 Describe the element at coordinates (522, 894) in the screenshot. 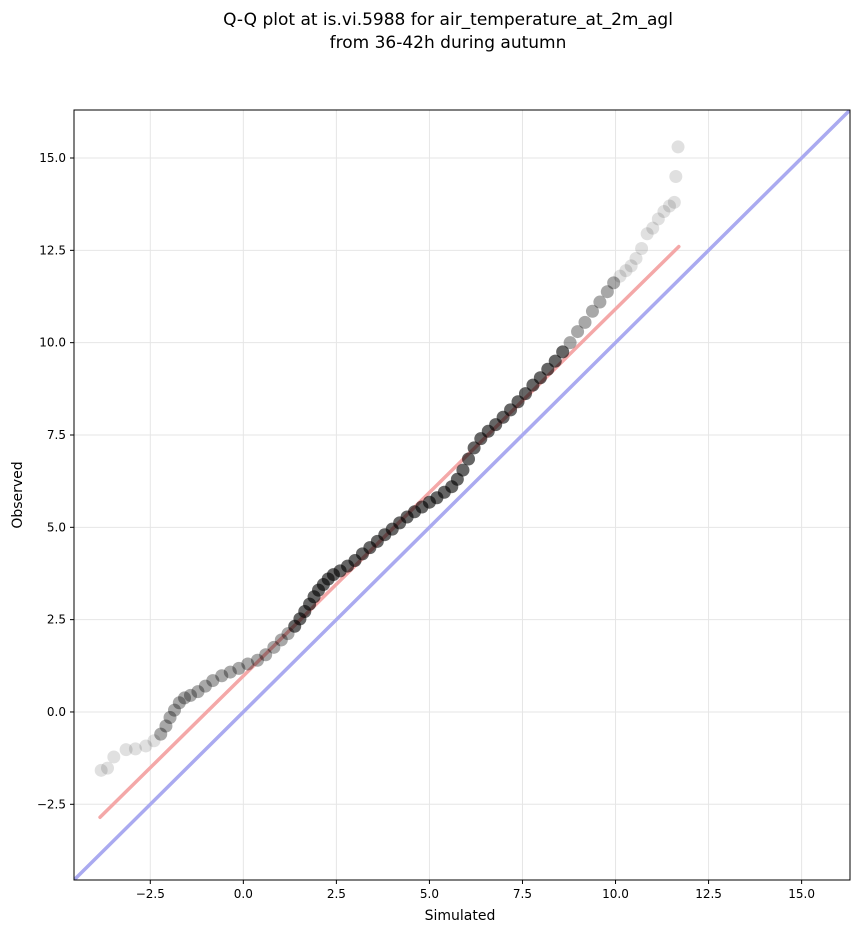

I see `x-tick-label: 7.5` at that location.